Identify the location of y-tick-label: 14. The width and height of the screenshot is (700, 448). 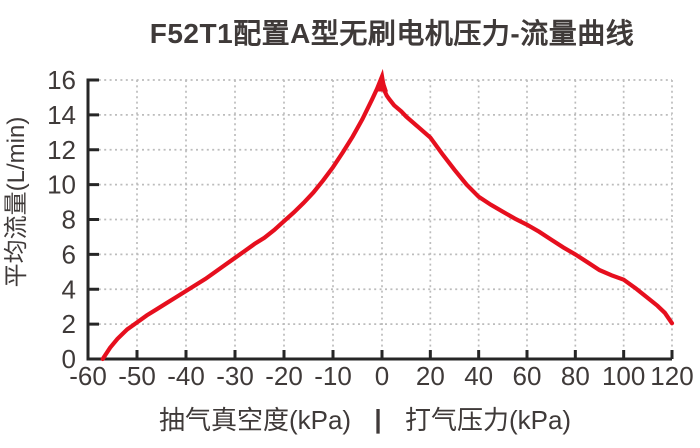
(61, 115).